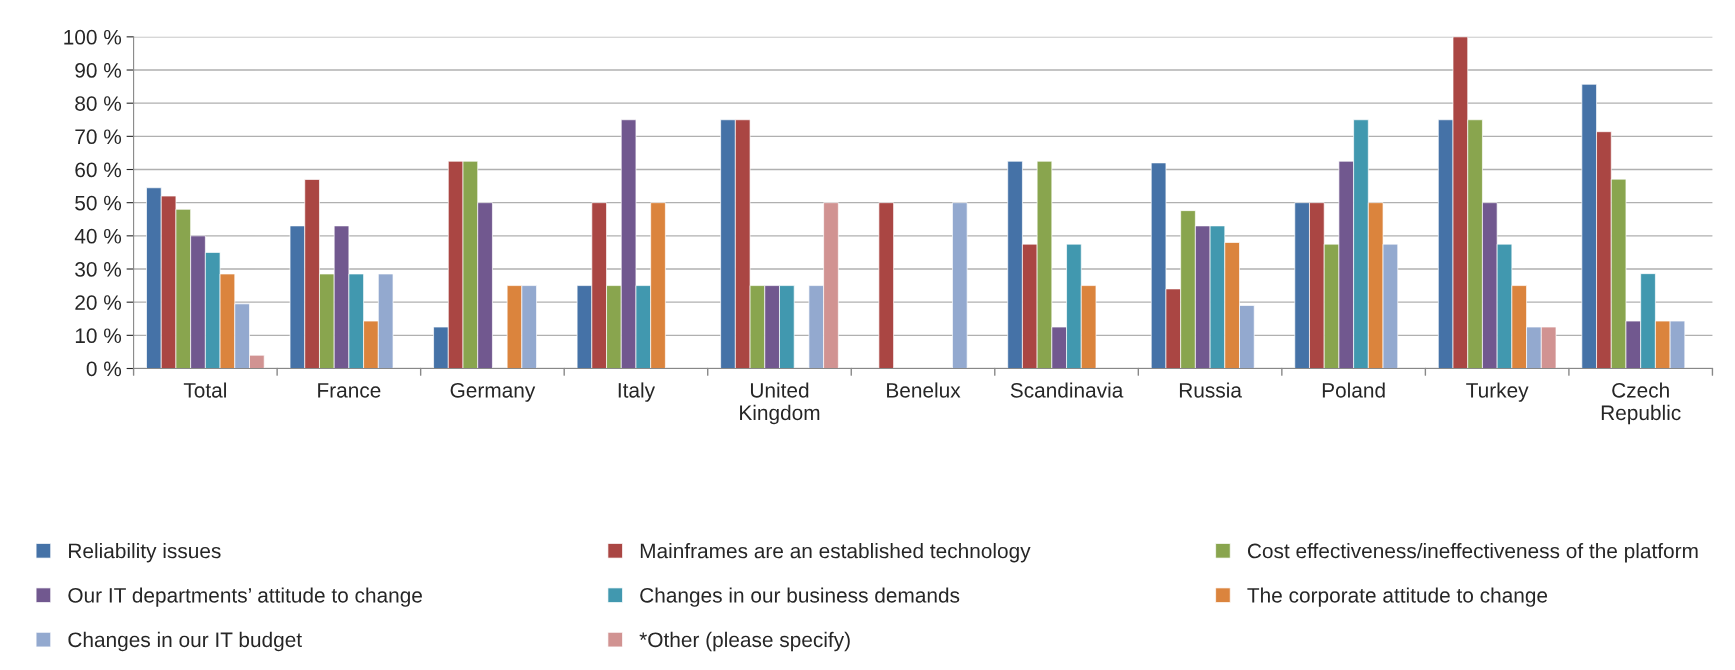 The image size is (1735, 670). What do you see at coordinates (93, 37) in the screenshot?
I see `y-tick-label: 100 %` at bounding box center [93, 37].